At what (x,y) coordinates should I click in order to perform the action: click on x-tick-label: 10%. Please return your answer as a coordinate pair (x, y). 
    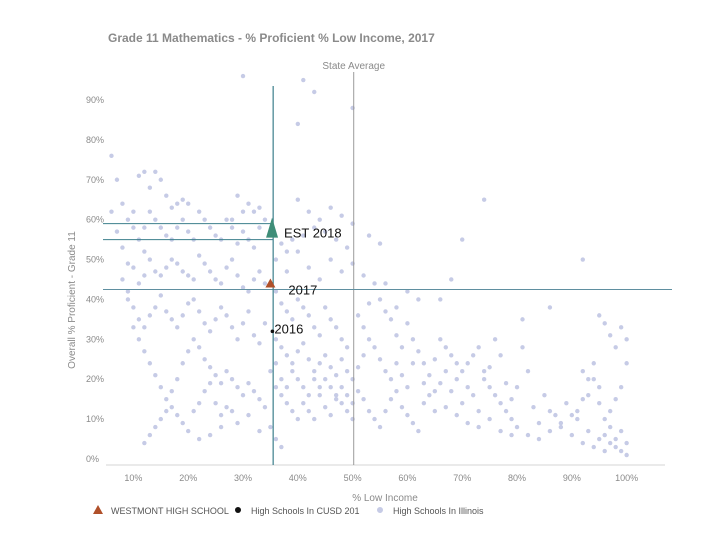
    Looking at the image, I should click on (133, 478).